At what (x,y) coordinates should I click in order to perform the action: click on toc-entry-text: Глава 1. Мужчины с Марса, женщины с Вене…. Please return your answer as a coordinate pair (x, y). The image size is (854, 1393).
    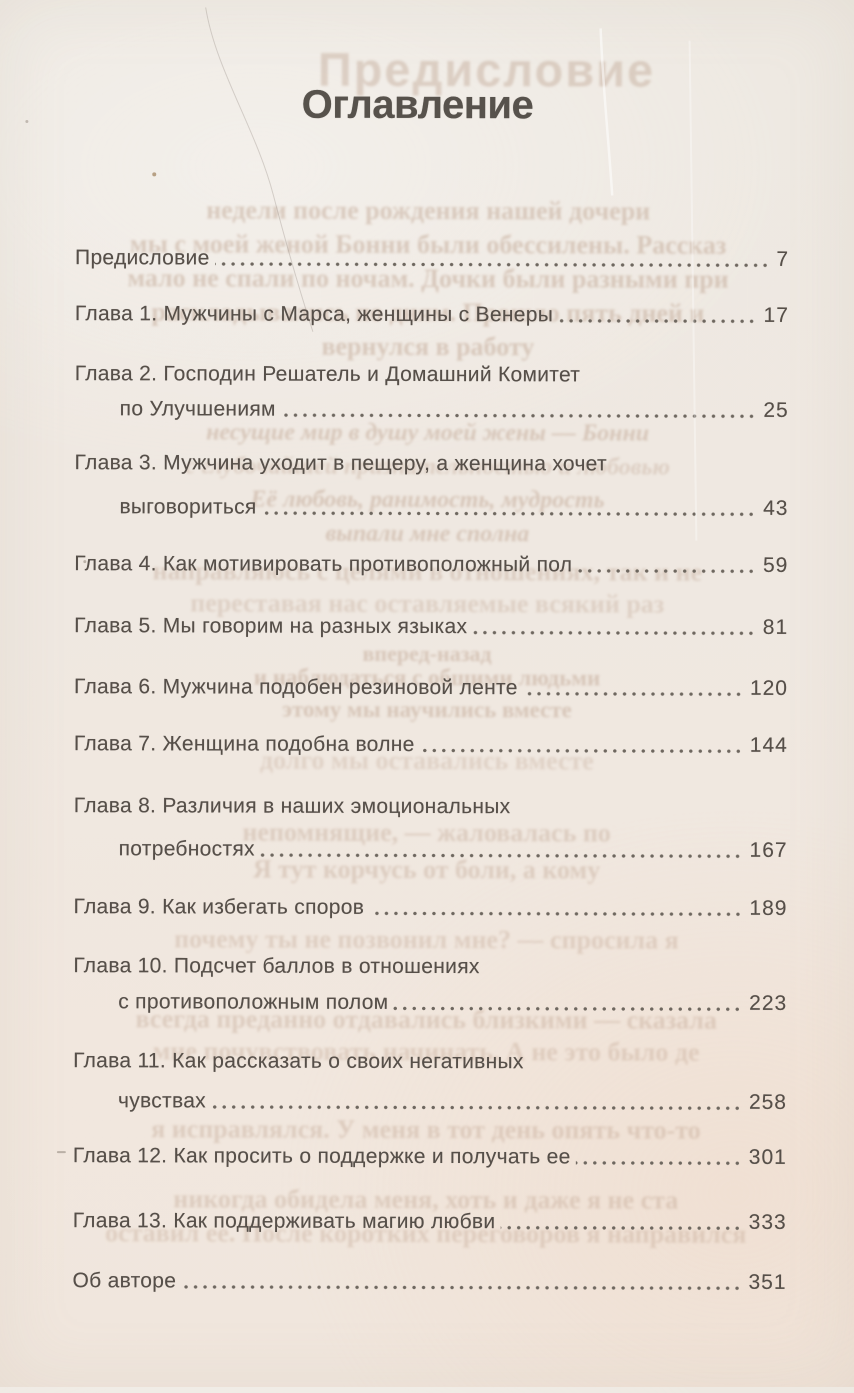
    Looking at the image, I should click on (314, 314).